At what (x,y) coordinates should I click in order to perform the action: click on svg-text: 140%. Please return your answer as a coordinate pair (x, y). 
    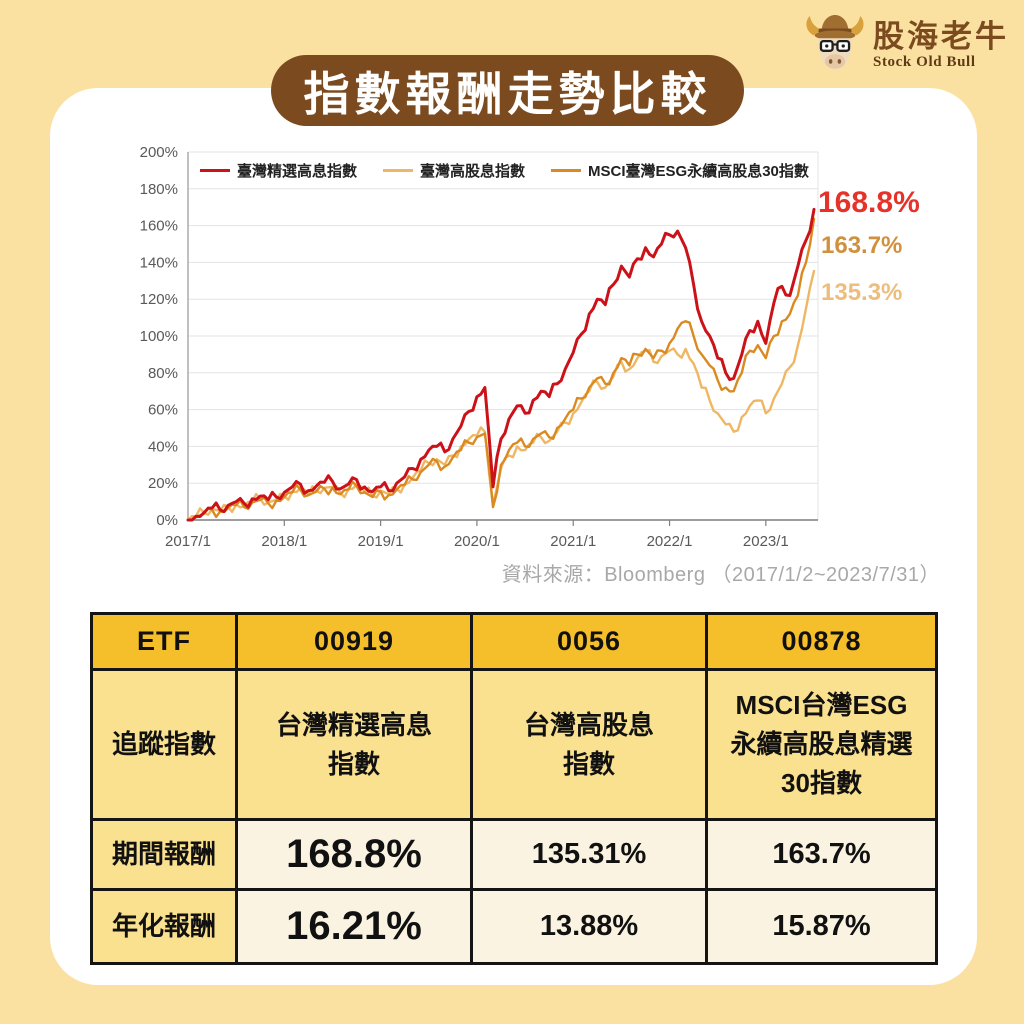
    Looking at the image, I should click on (159, 262).